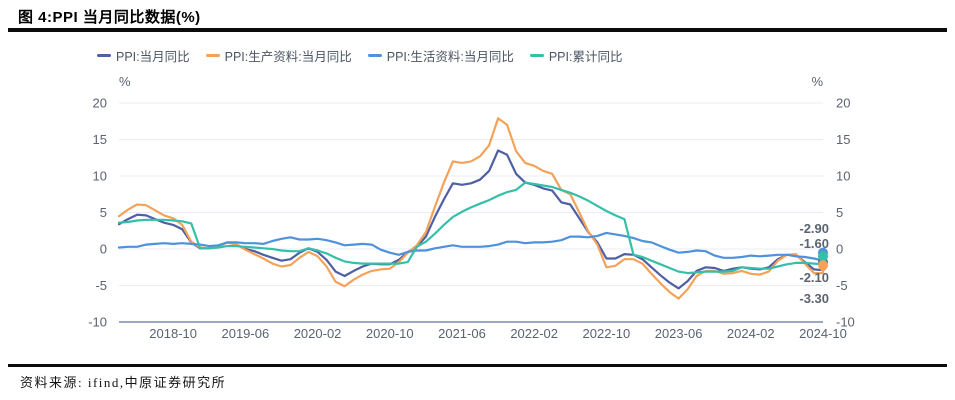  I want to click on legend-item-3: PPI:累计同比, so click(576, 55).